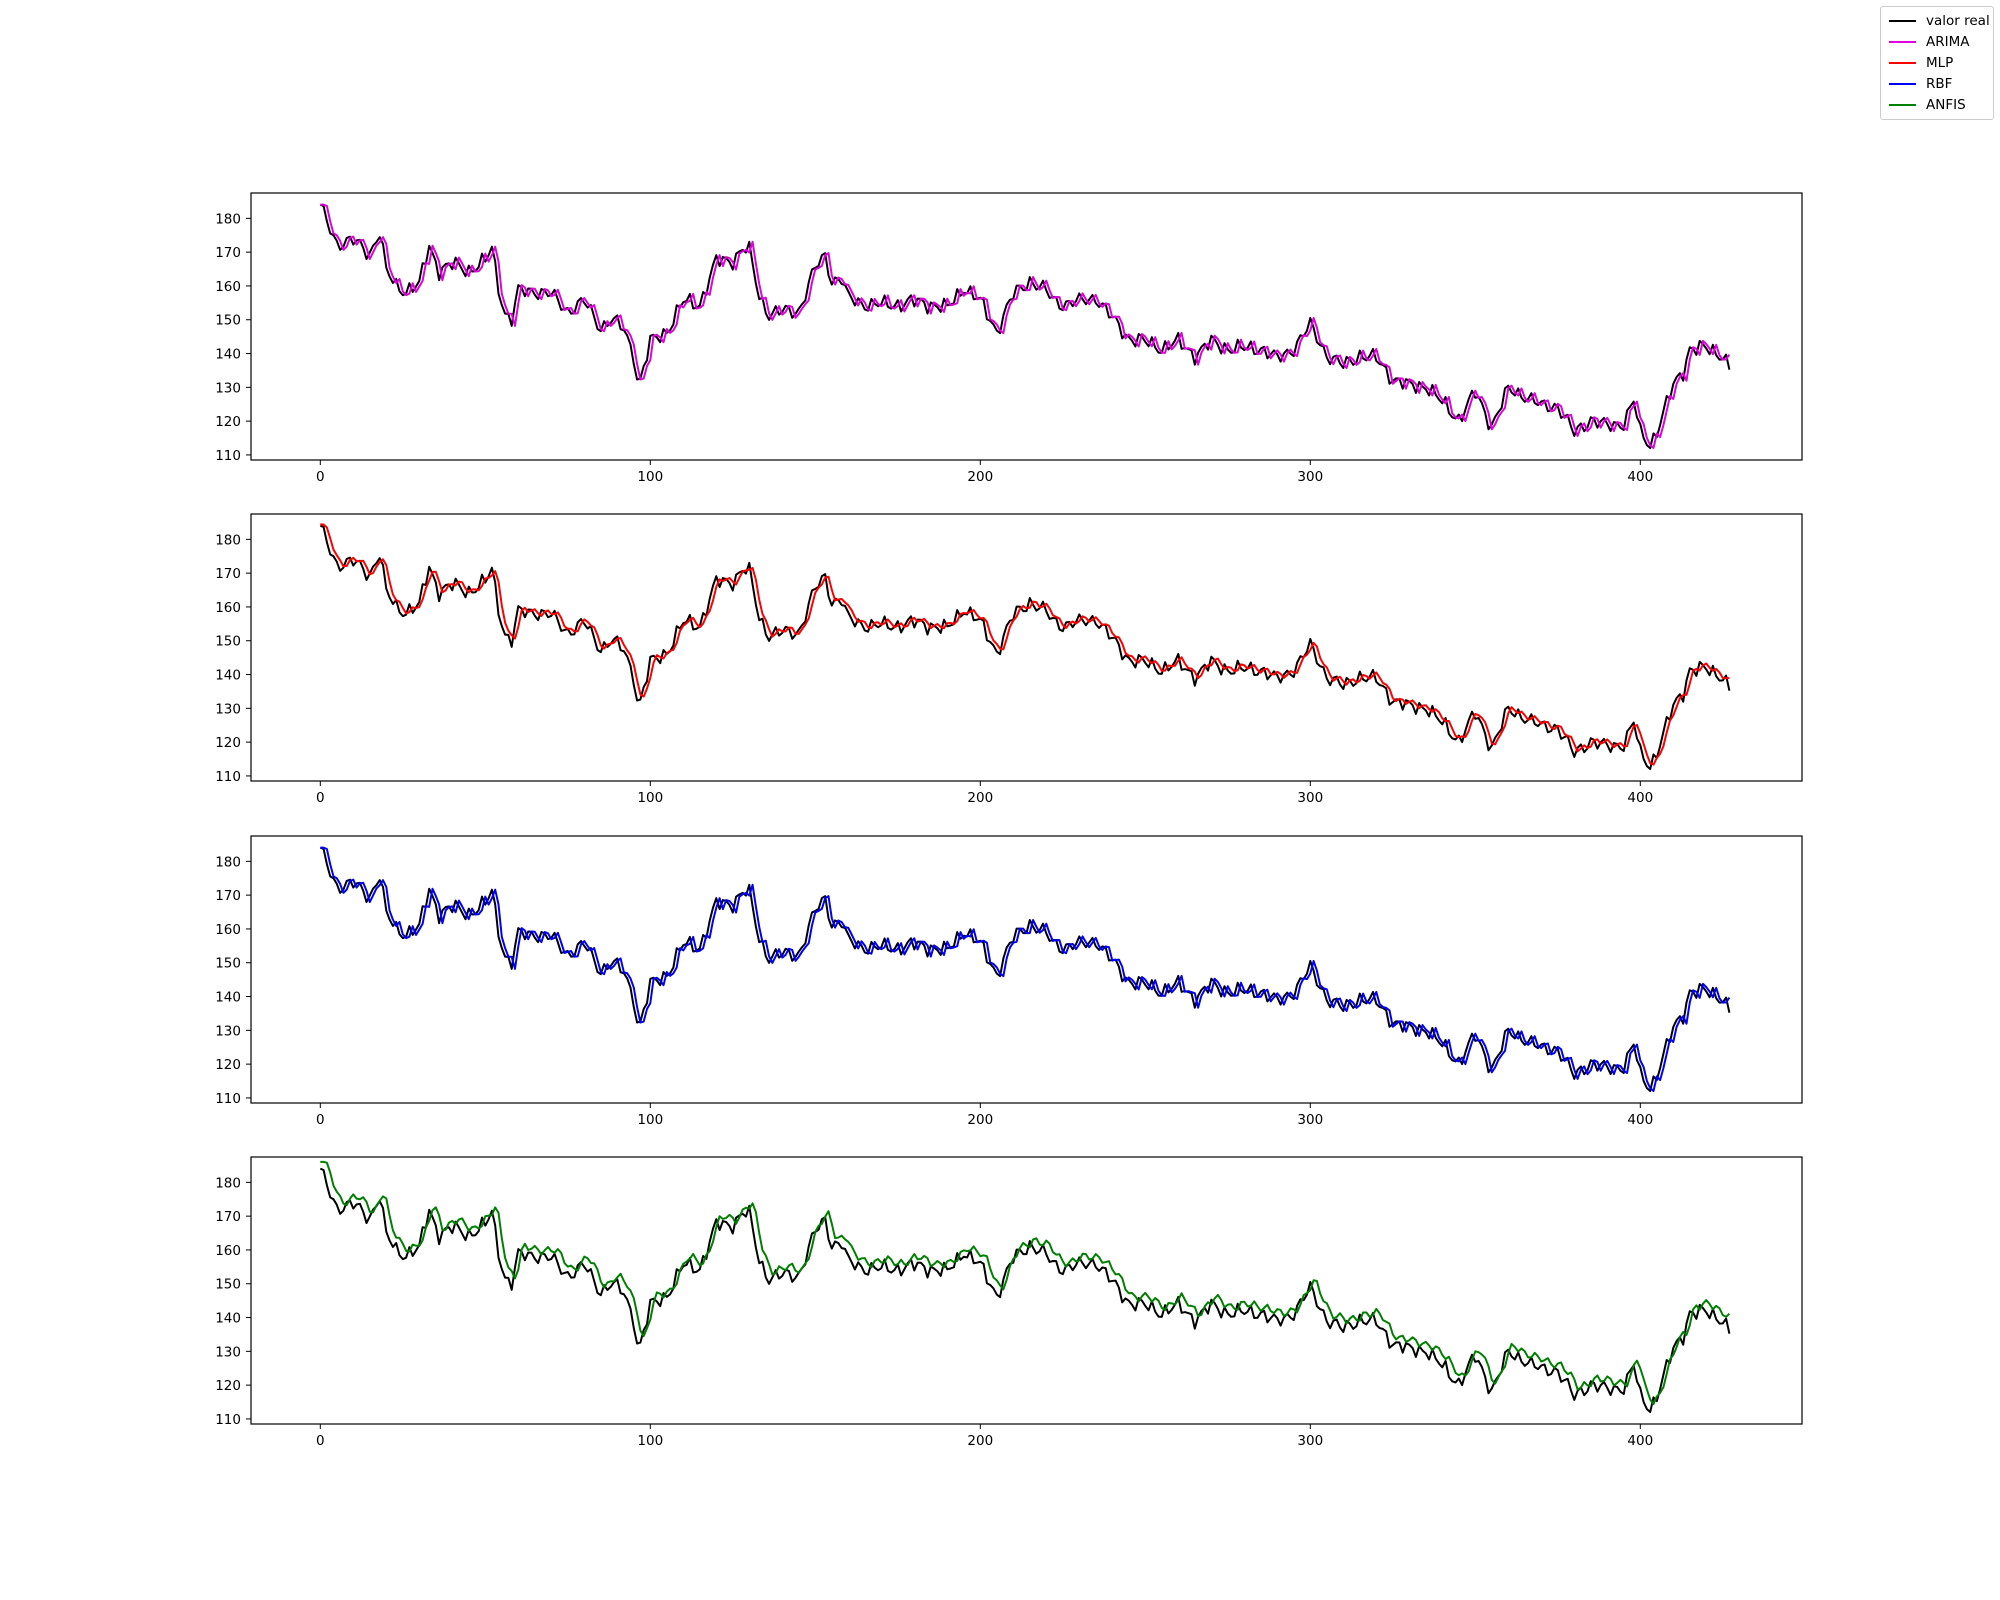  What do you see at coordinates (1940, 62) in the screenshot?
I see `legend-label: MLP` at bounding box center [1940, 62].